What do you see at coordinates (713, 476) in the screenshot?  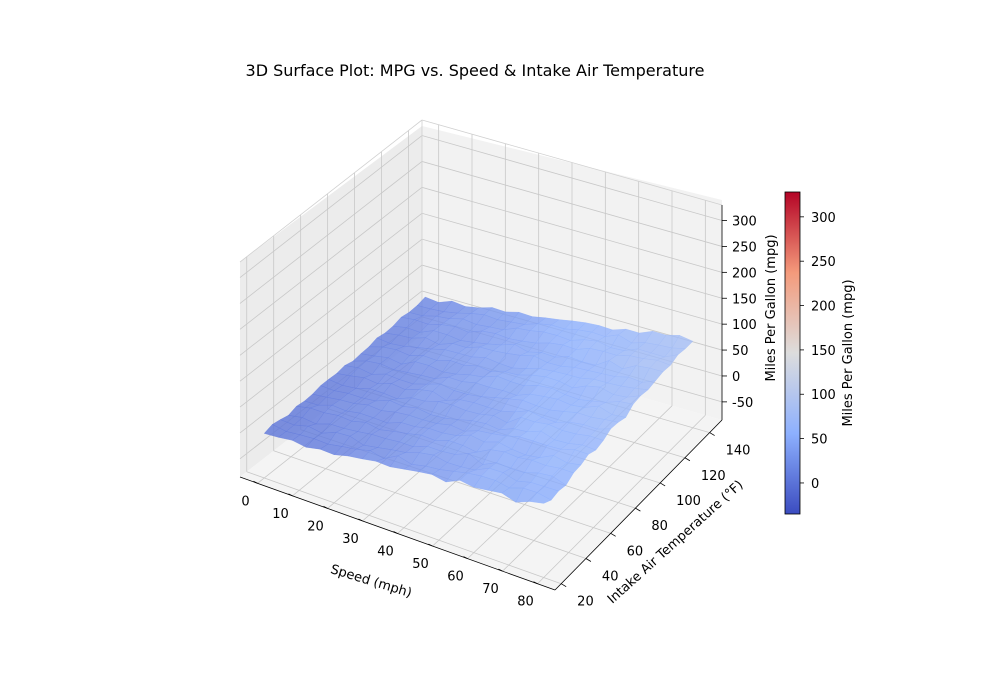 I see `y-tick-label: 120` at bounding box center [713, 476].